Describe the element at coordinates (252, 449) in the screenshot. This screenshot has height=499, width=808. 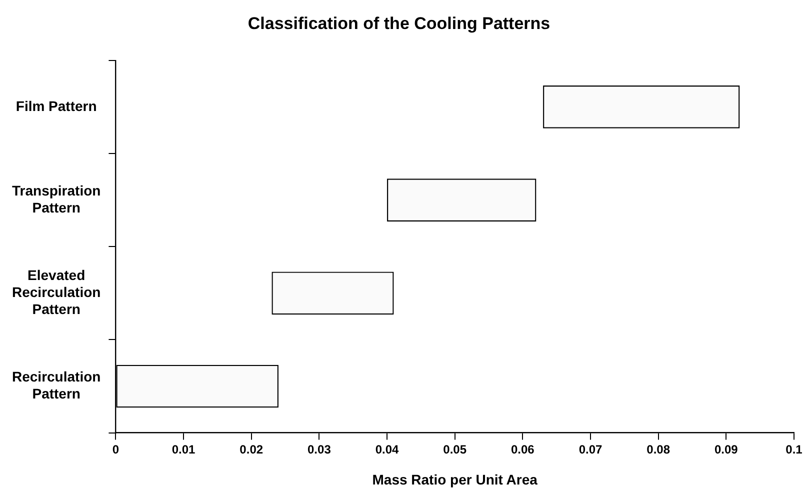
I see `x-tick-label: 0.02` at that location.